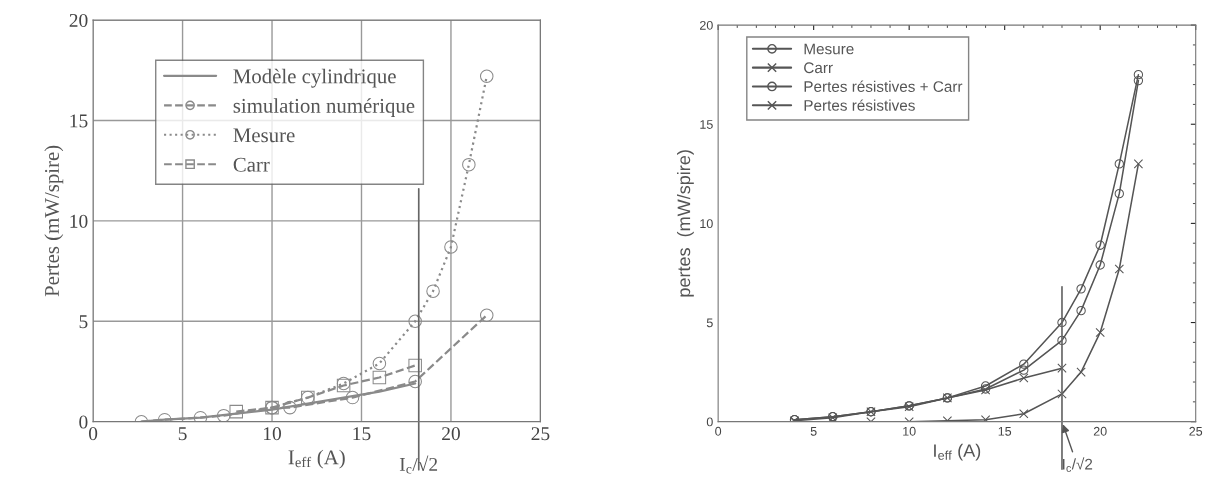 The height and width of the screenshot is (502, 1209). I want to click on y-axis-title: Pertes (mW/spire), so click(54, 221).